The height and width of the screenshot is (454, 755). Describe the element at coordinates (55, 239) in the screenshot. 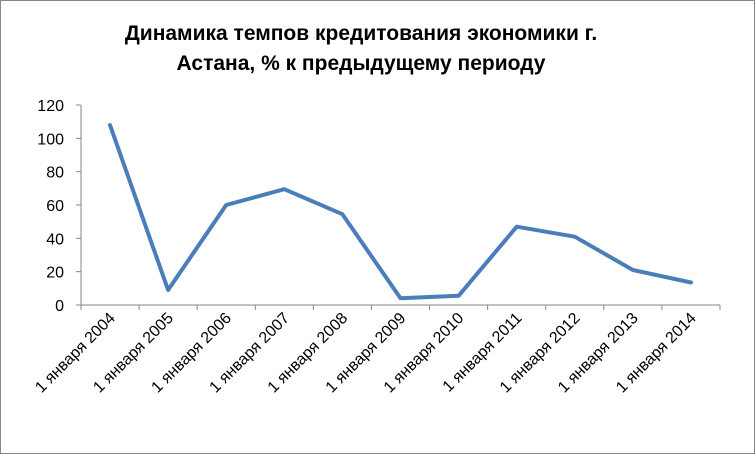

I see `y-tick-label: 40` at that location.